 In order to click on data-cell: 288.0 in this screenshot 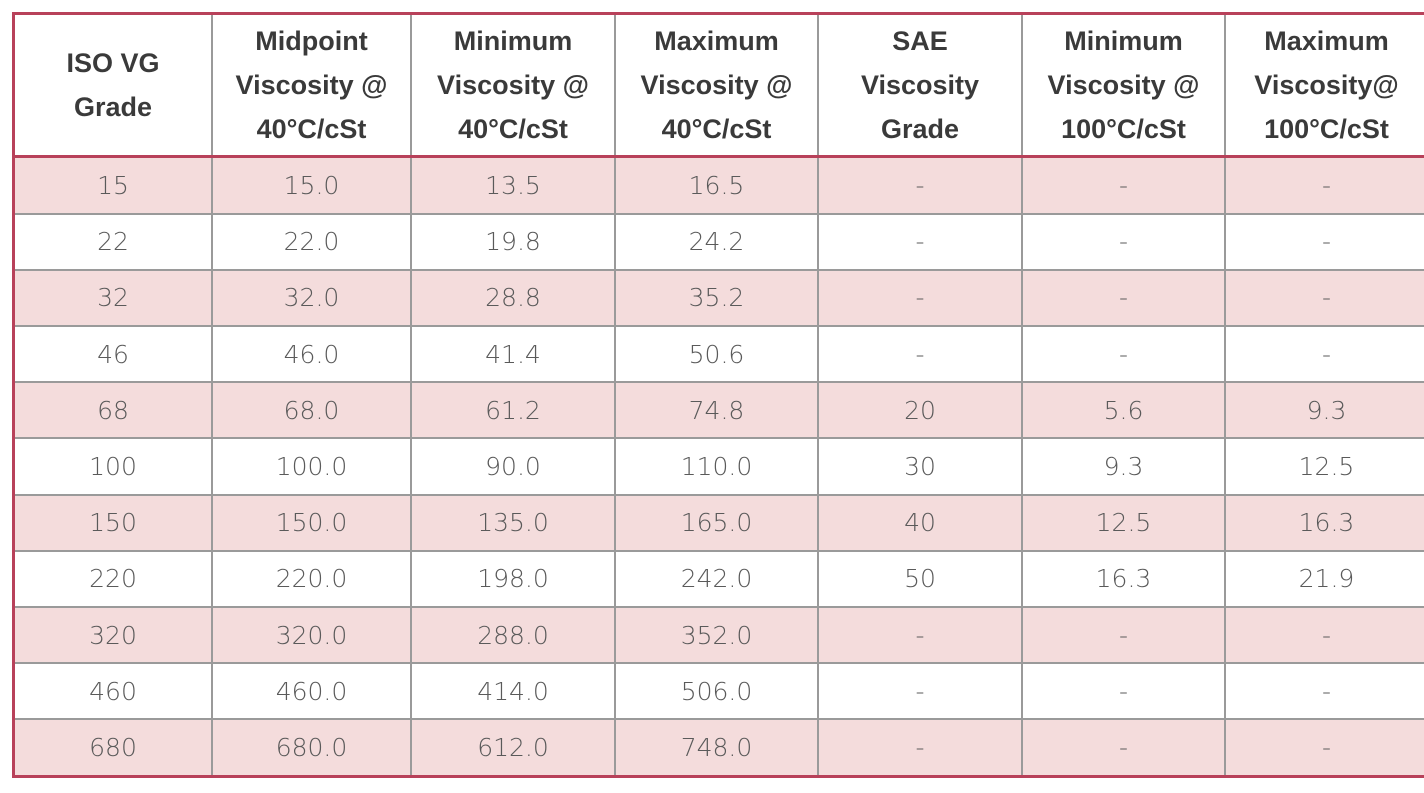, I will do `click(513, 635)`.